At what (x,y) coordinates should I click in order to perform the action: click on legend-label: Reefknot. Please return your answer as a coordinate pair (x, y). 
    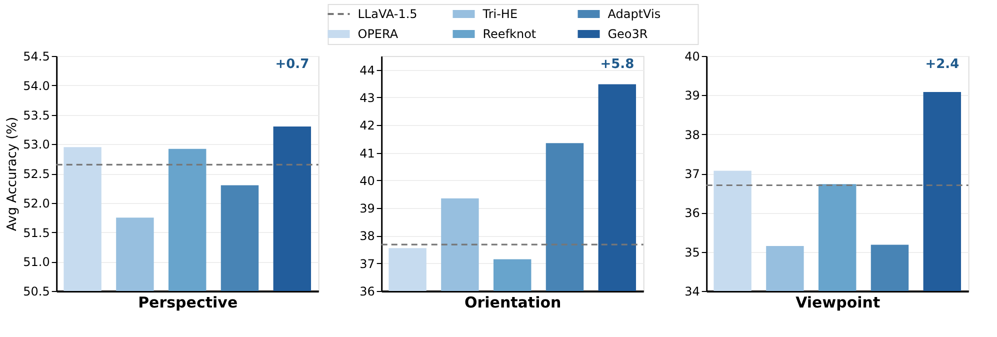
    Looking at the image, I should click on (509, 34).